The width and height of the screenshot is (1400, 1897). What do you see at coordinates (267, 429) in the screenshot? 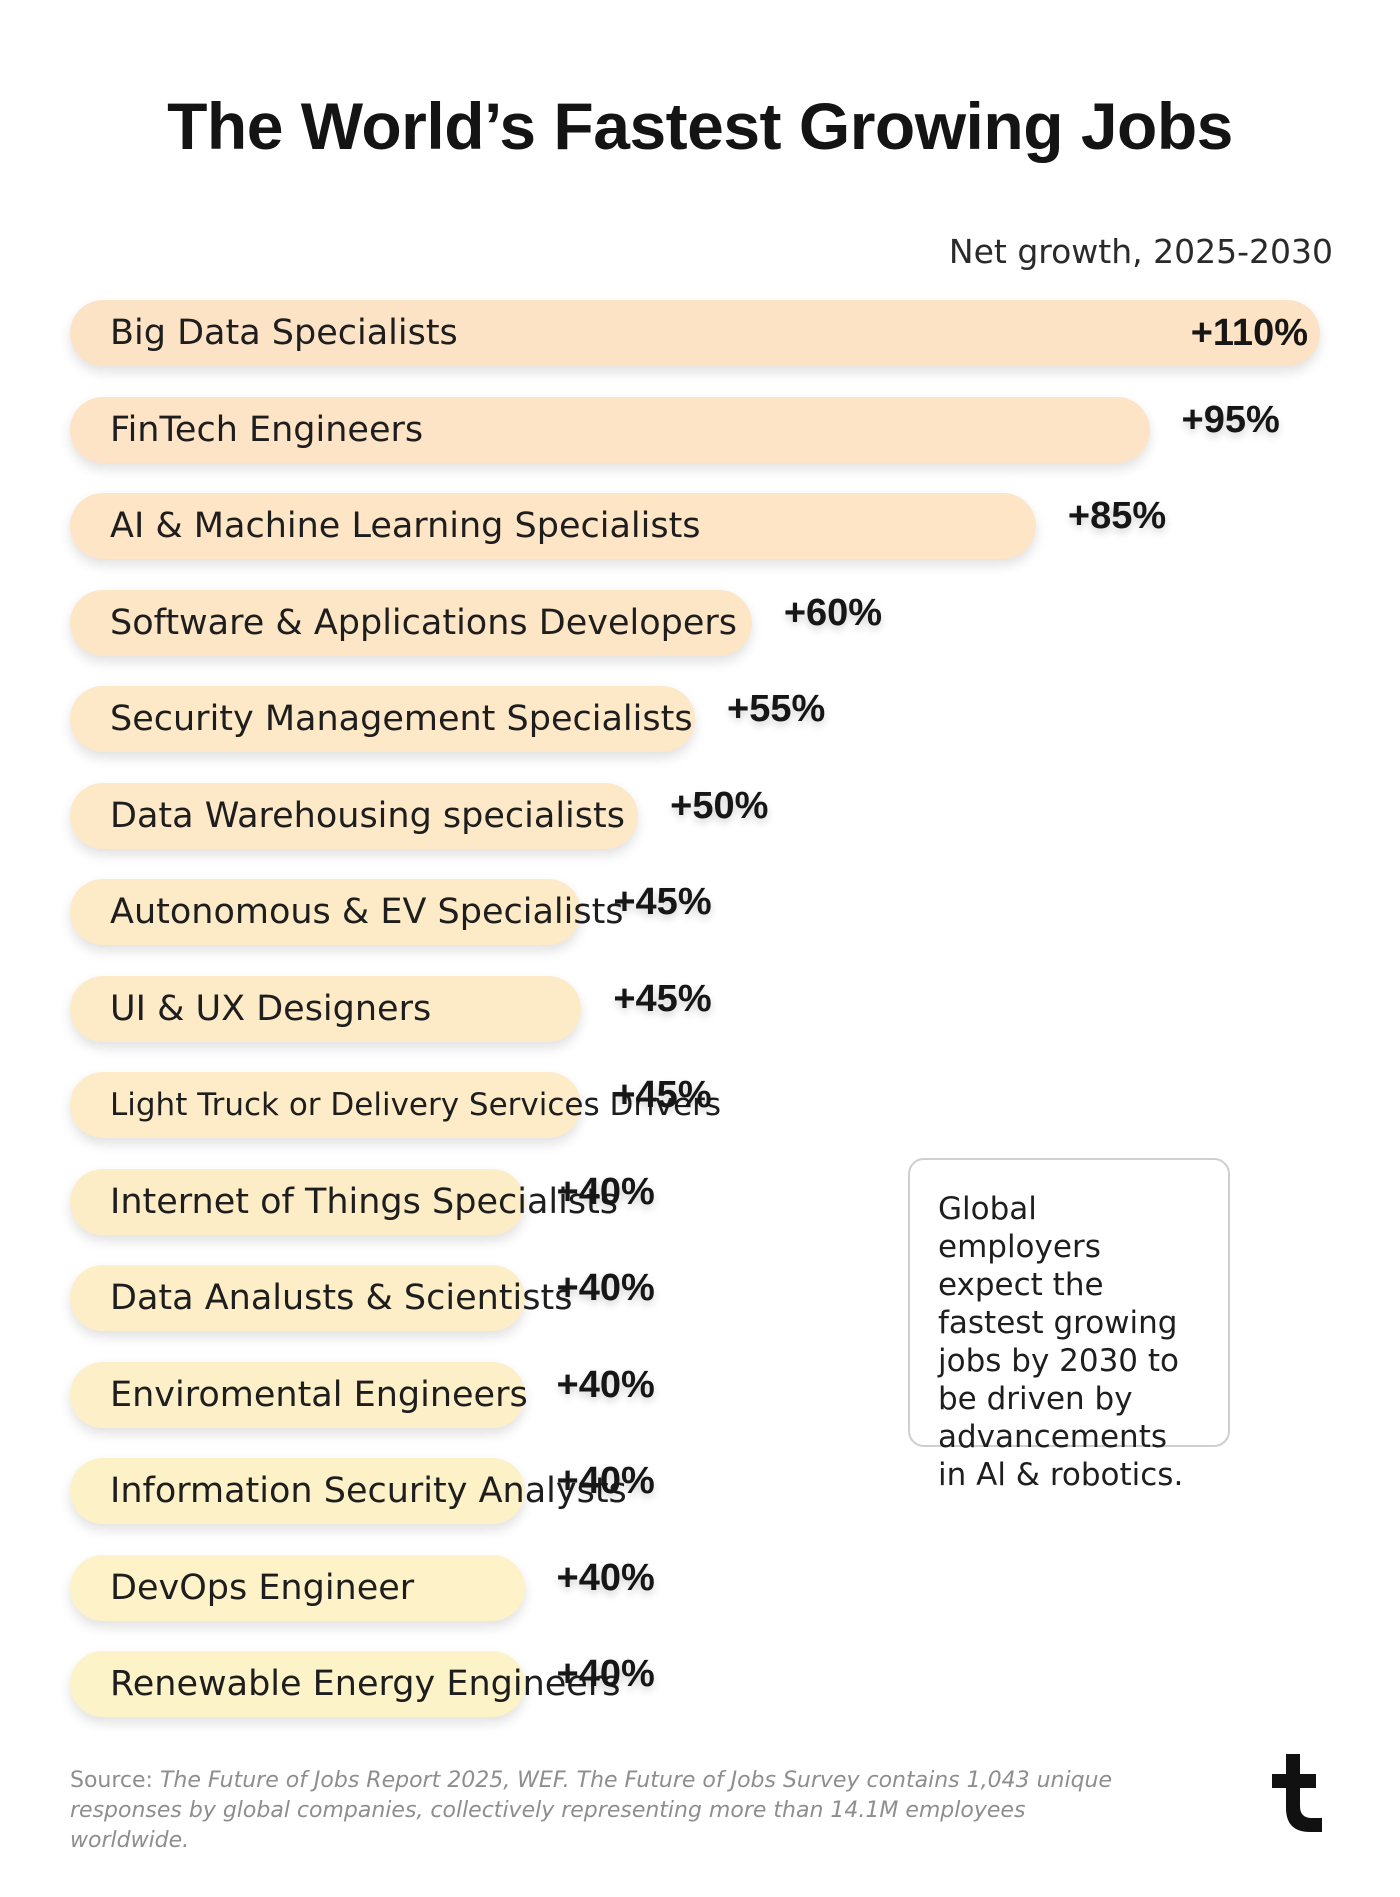
I see `bar-label: FinTech Engineers` at bounding box center [267, 429].